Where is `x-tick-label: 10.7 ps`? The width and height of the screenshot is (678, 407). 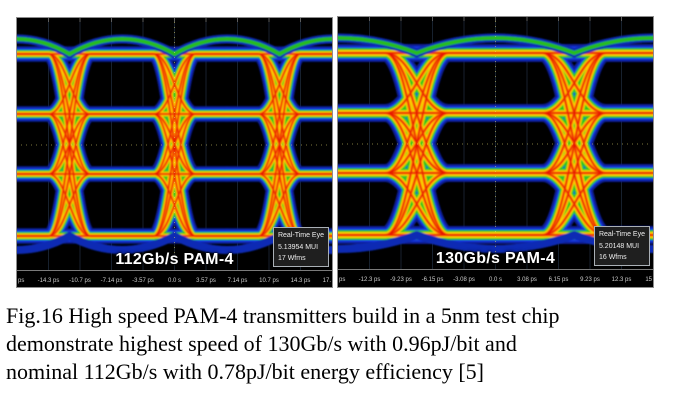
x-tick-label: 10.7 ps is located at coordinates (269, 281).